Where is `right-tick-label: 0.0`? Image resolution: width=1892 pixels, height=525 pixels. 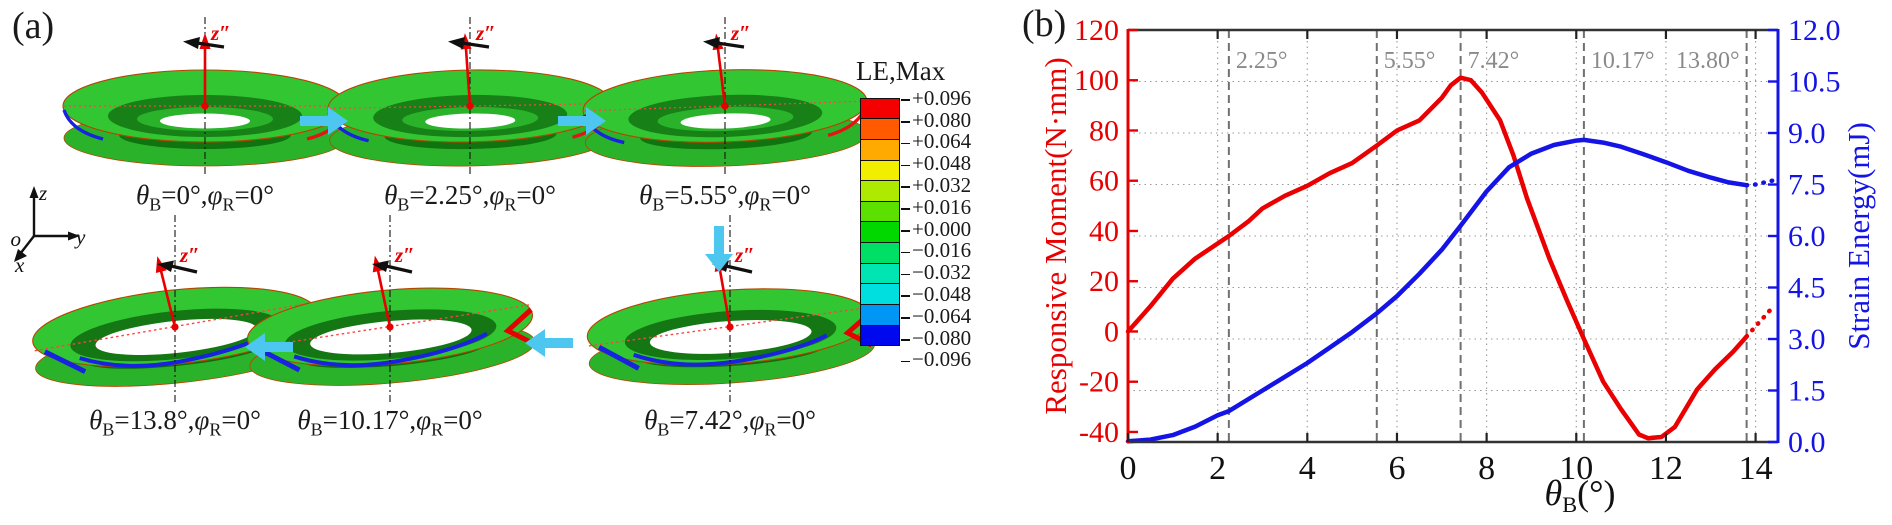 right-tick-label: 0.0 is located at coordinates (1807, 442).